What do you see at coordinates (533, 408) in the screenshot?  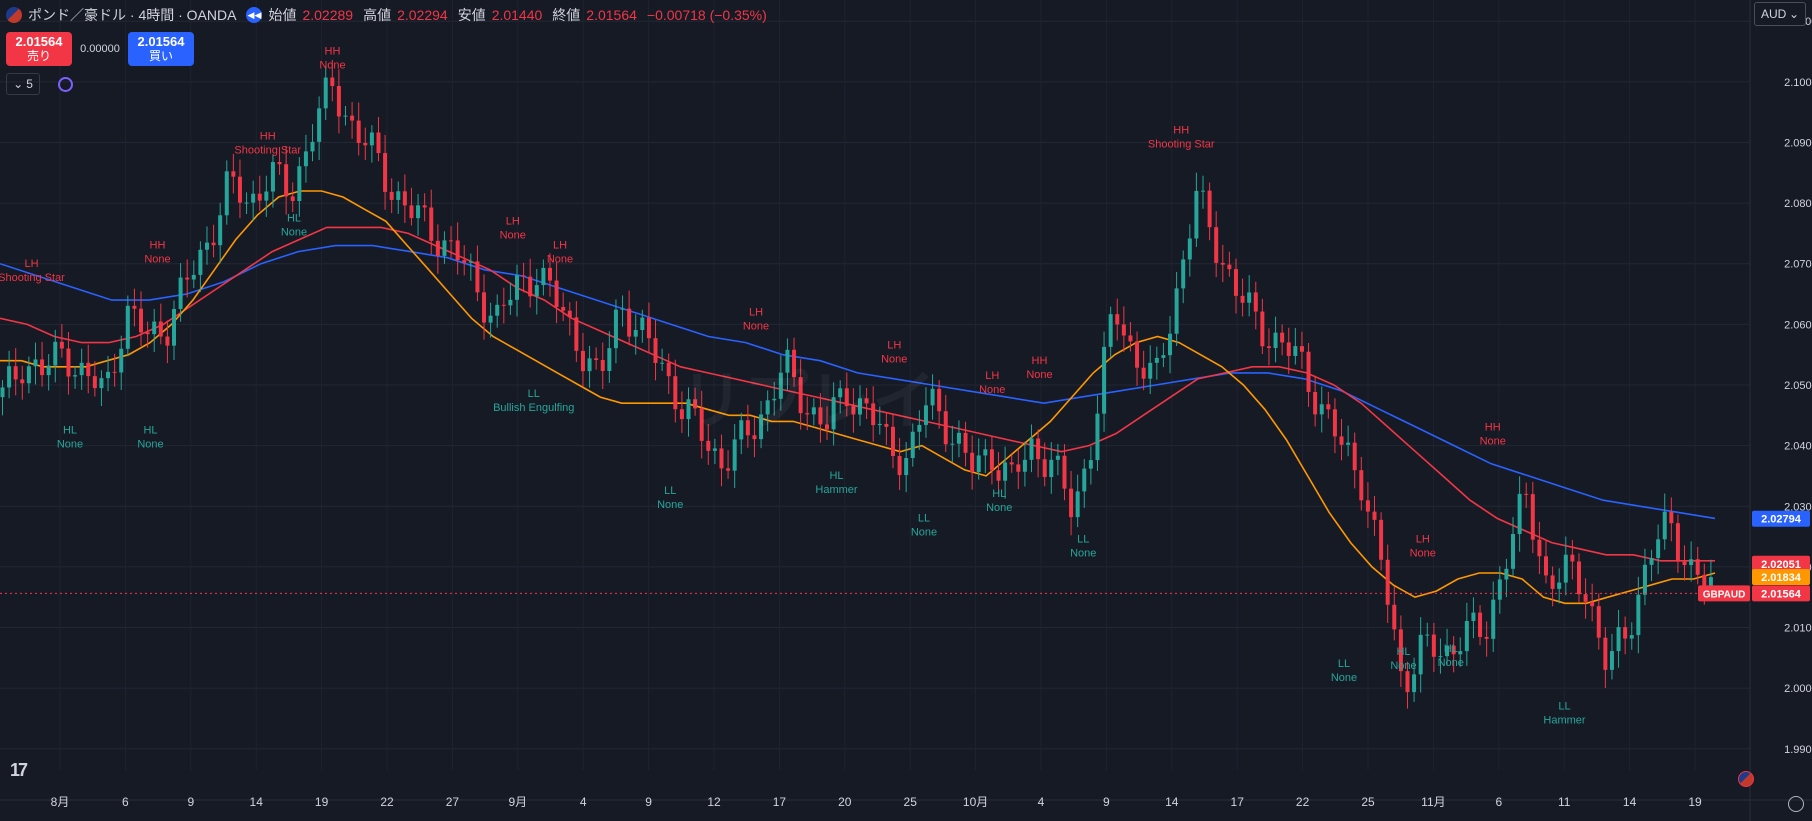 I see `pattern-annotation: Bullish Engulfing` at bounding box center [533, 408].